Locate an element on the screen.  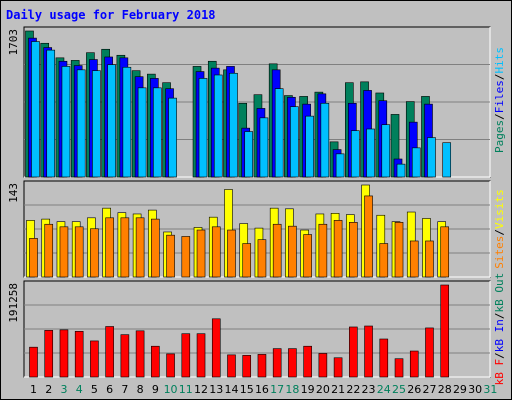
x-tick-label: 30 is located at coordinates (475, 389).